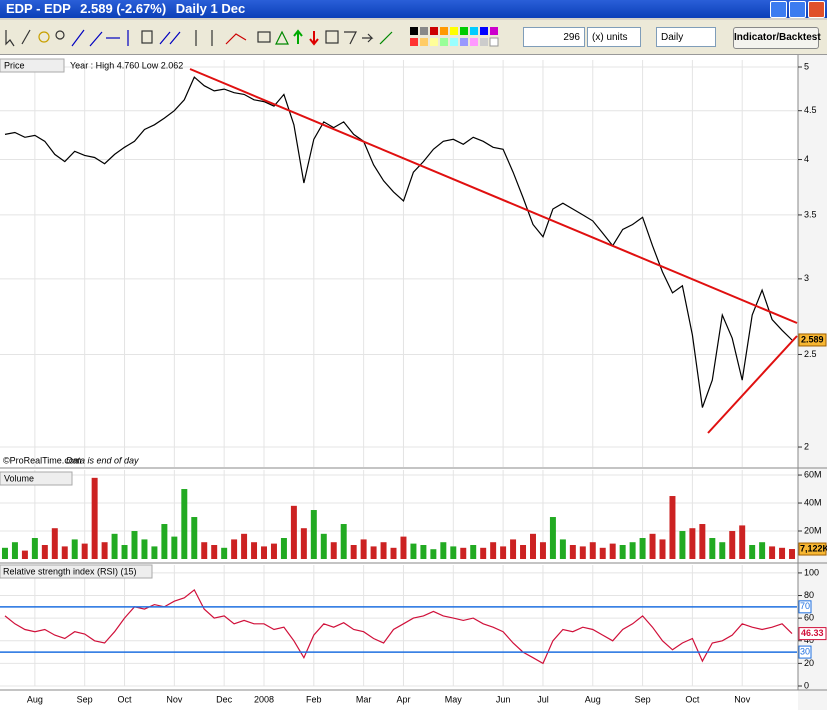  Describe the element at coordinates (264, 699) in the screenshot. I see `x-tick-label: 2008` at that location.